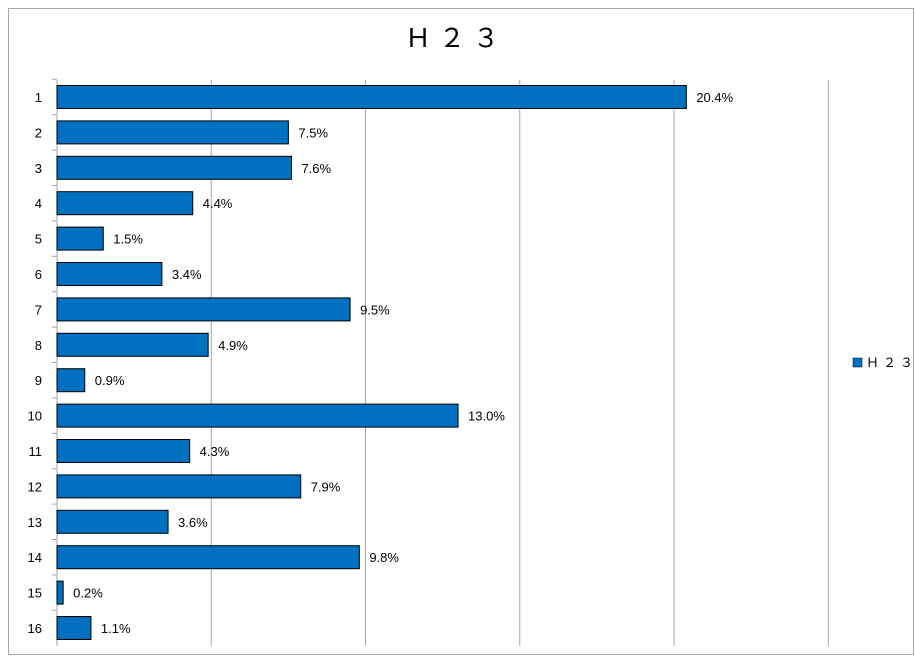 This screenshot has height=656, width=915. Describe the element at coordinates (218, 203) in the screenshot. I see `data-label: 4.4%` at that location.